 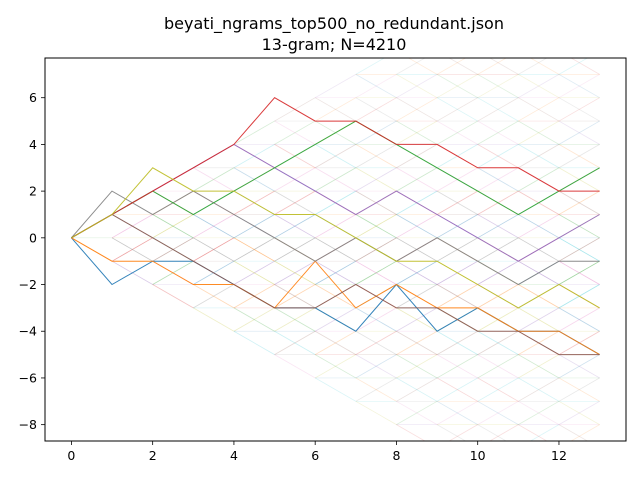 What do you see at coordinates (478, 455) in the screenshot?
I see `x-tick-label: 10` at bounding box center [478, 455].